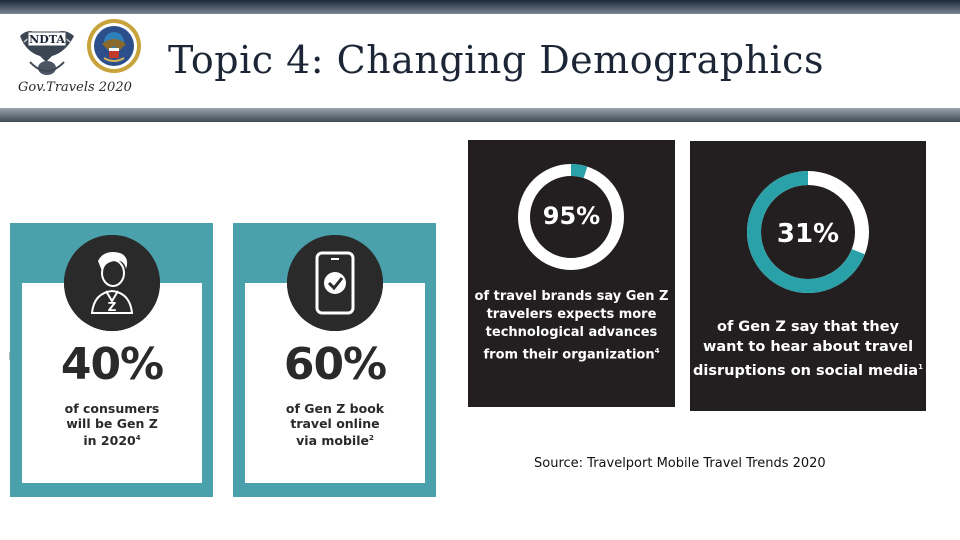  What do you see at coordinates (807, 327) in the screenshot?
I see `stat-line: of Gen Z say that they` at bounding box center [807, 327].